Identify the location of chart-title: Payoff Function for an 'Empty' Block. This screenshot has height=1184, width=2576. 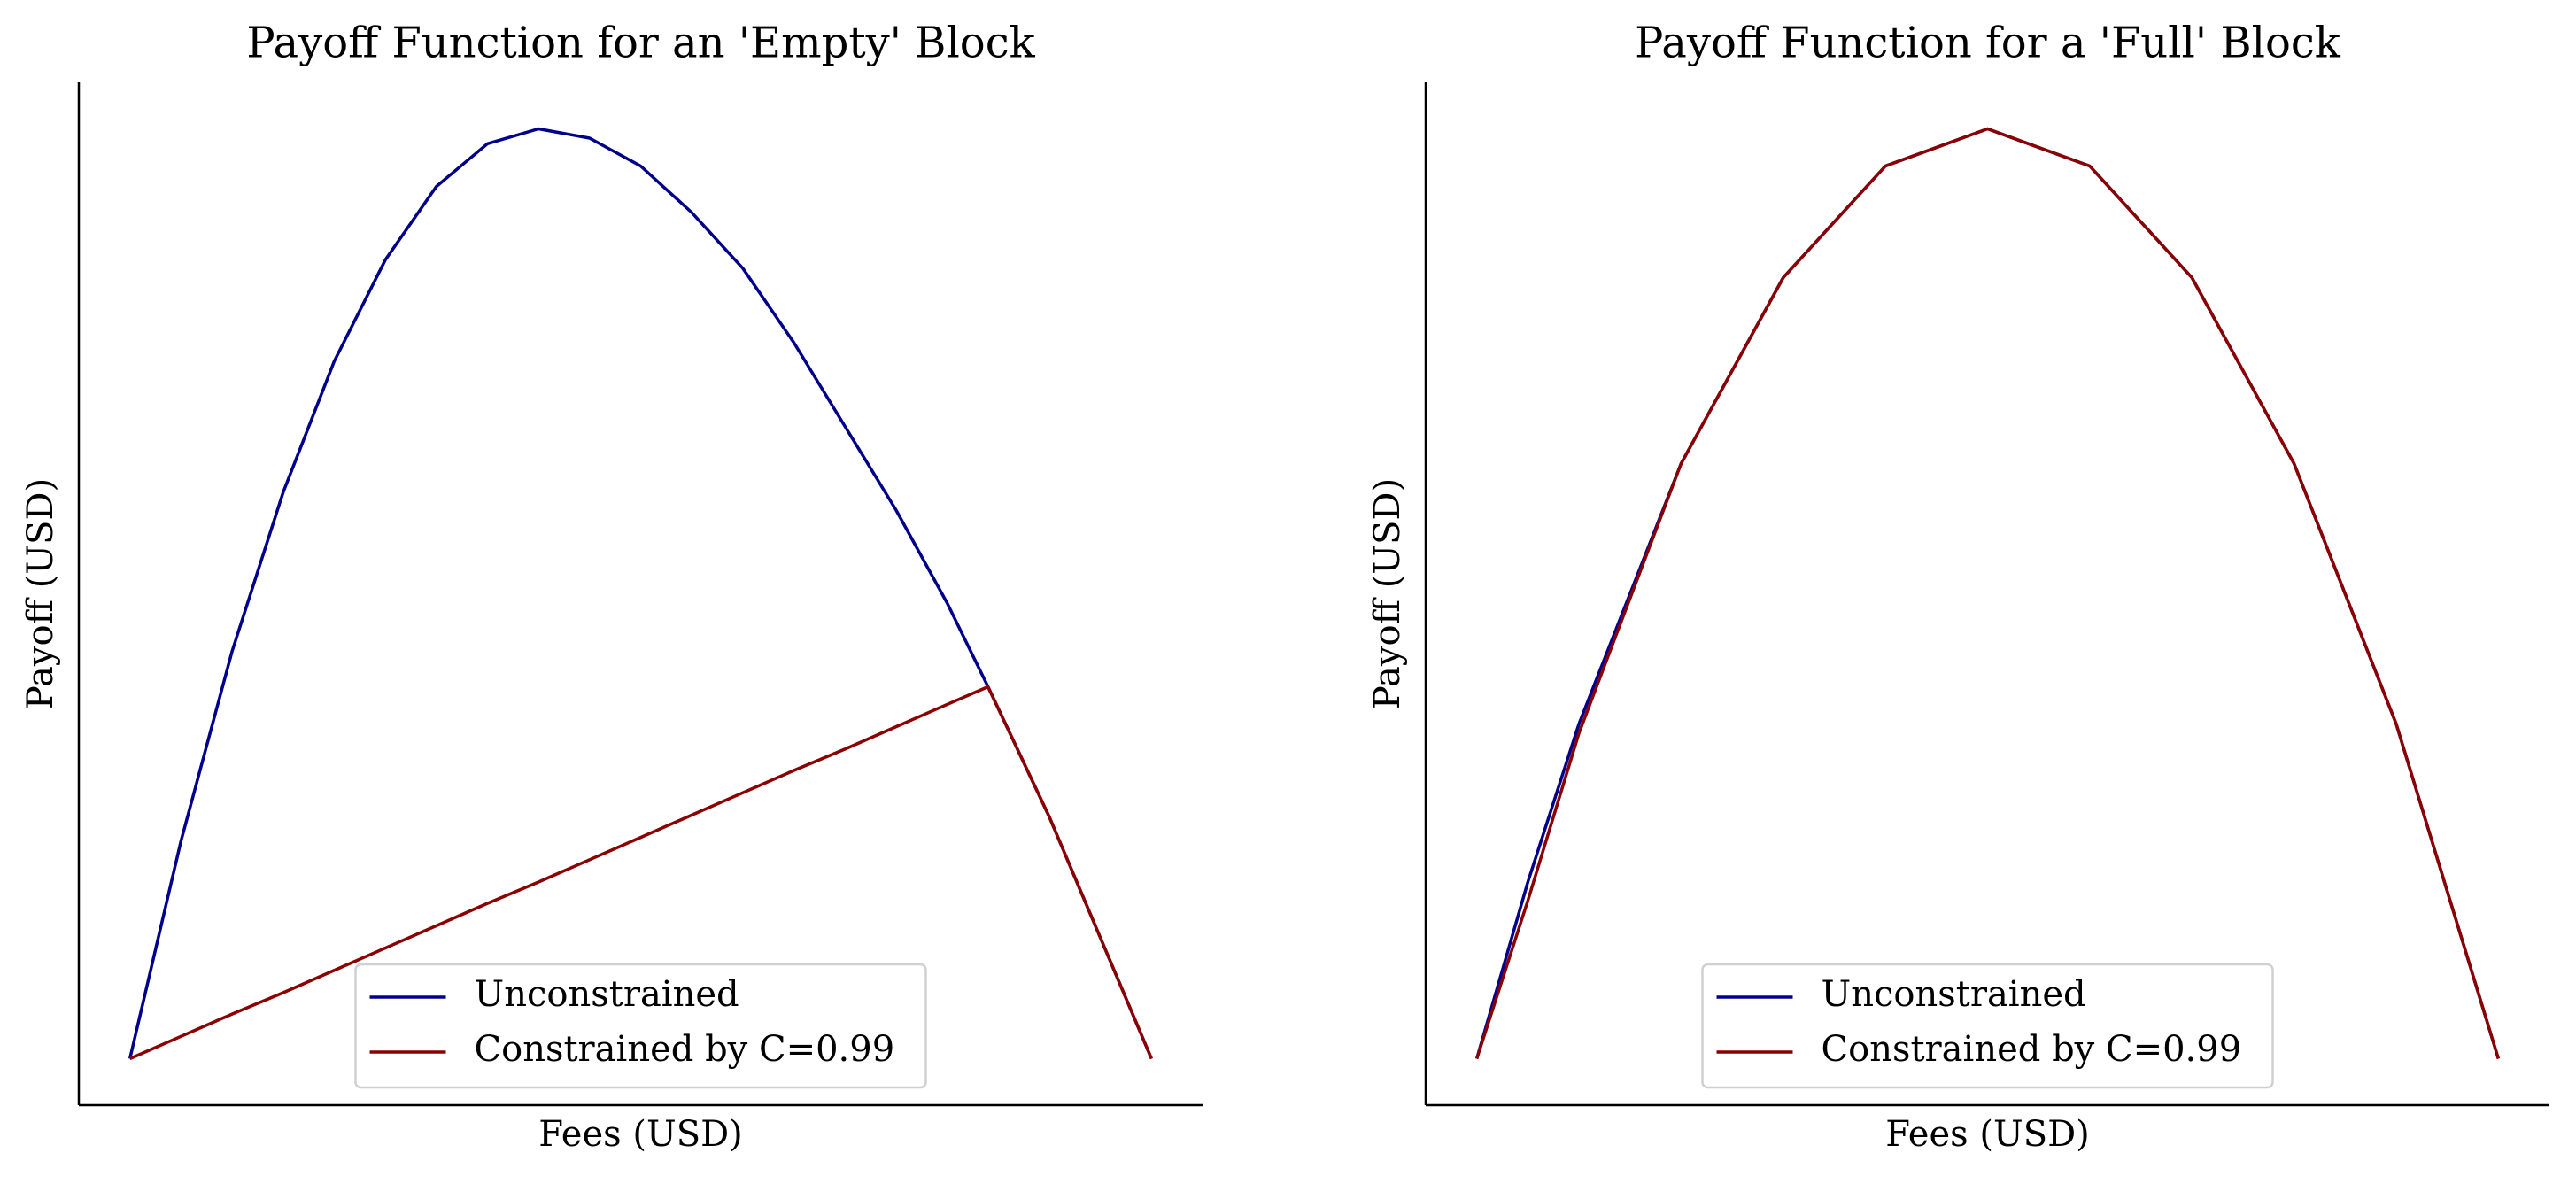
(640, 43).